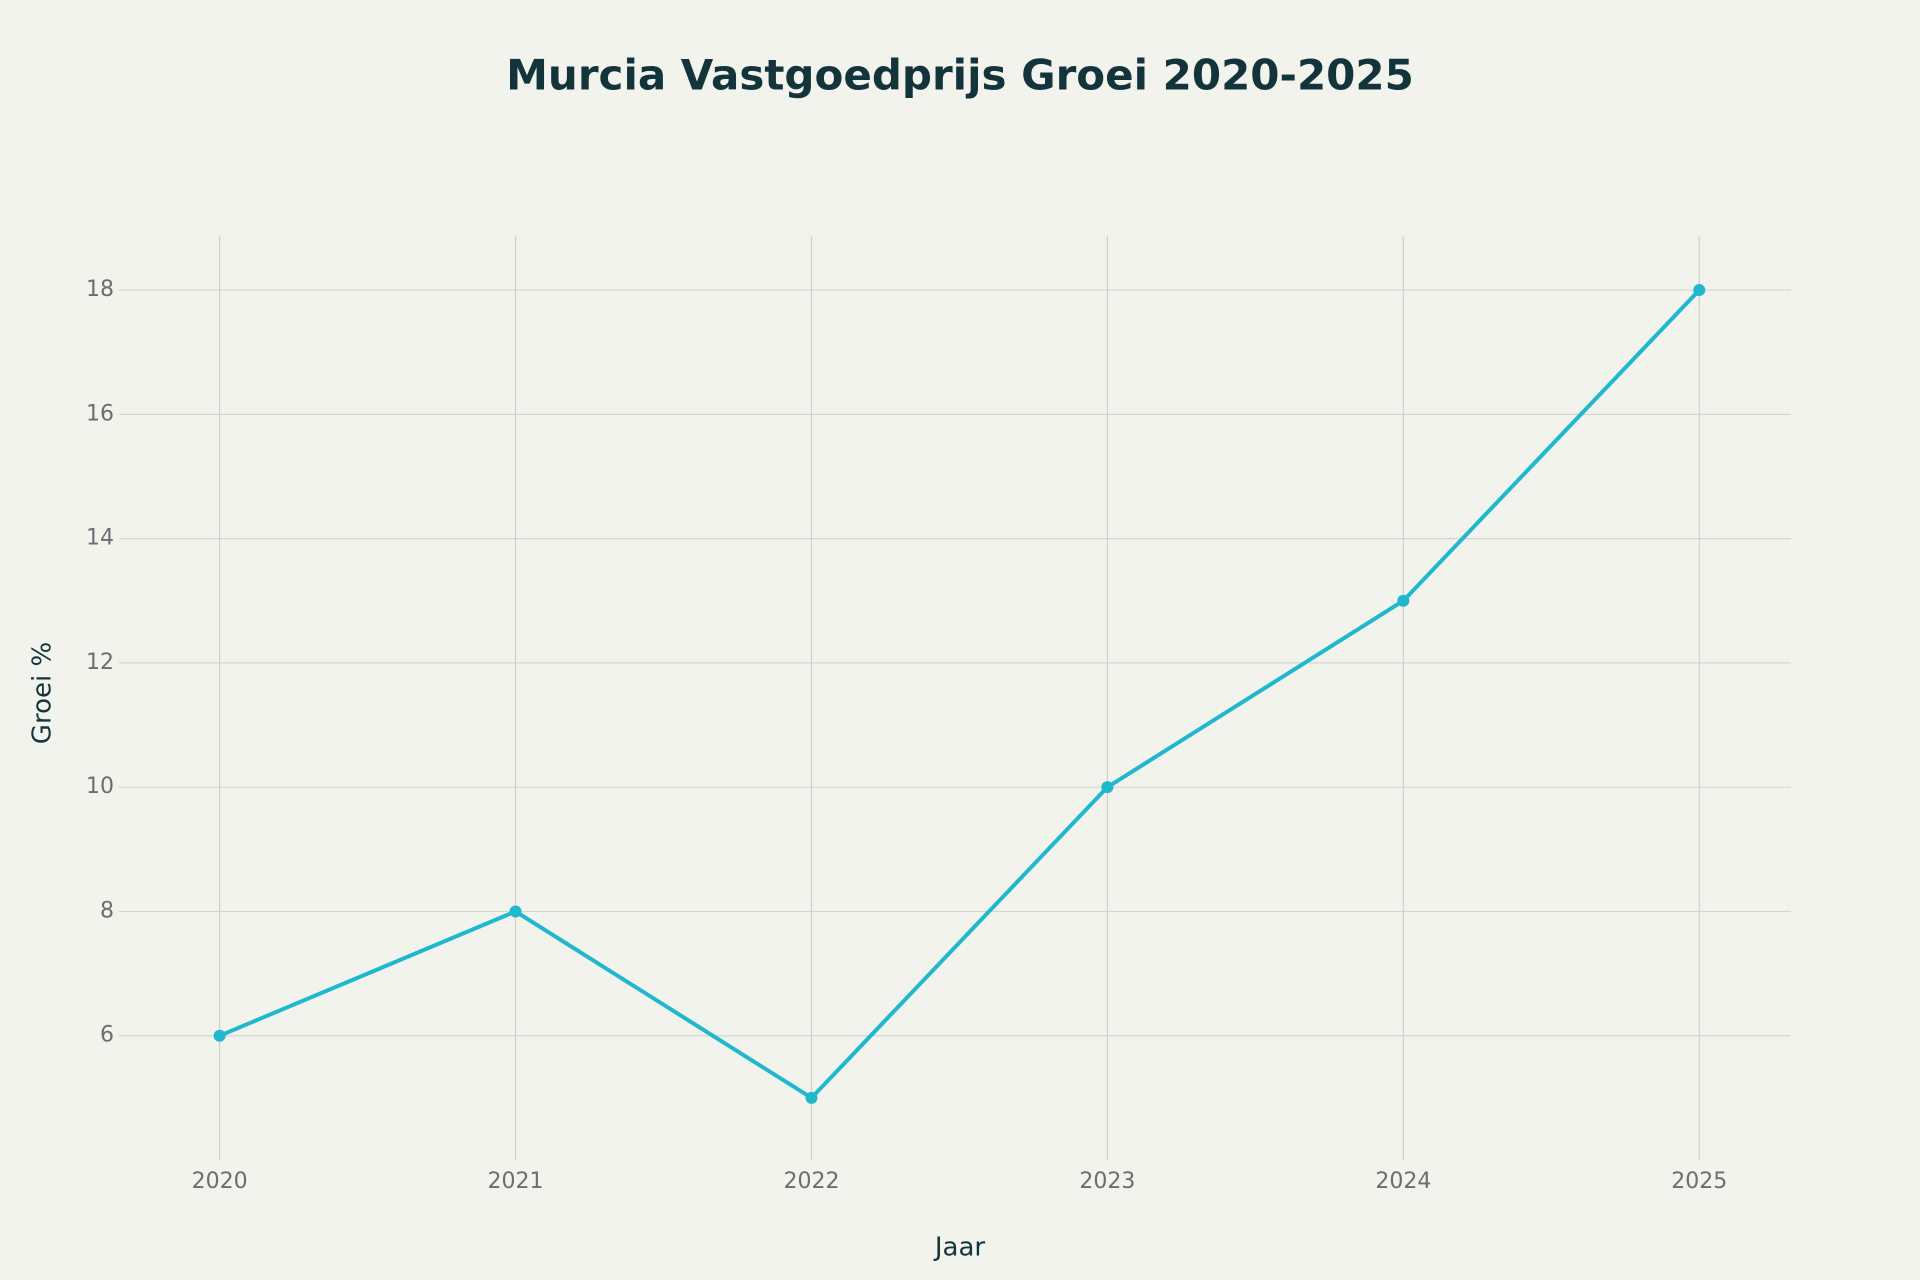 The height and width of the screenshot is (1280, 1920). Describe the element at coordinates (1699, 1181) in the screenshot. I see `x-tick-label: 2025` at that location.